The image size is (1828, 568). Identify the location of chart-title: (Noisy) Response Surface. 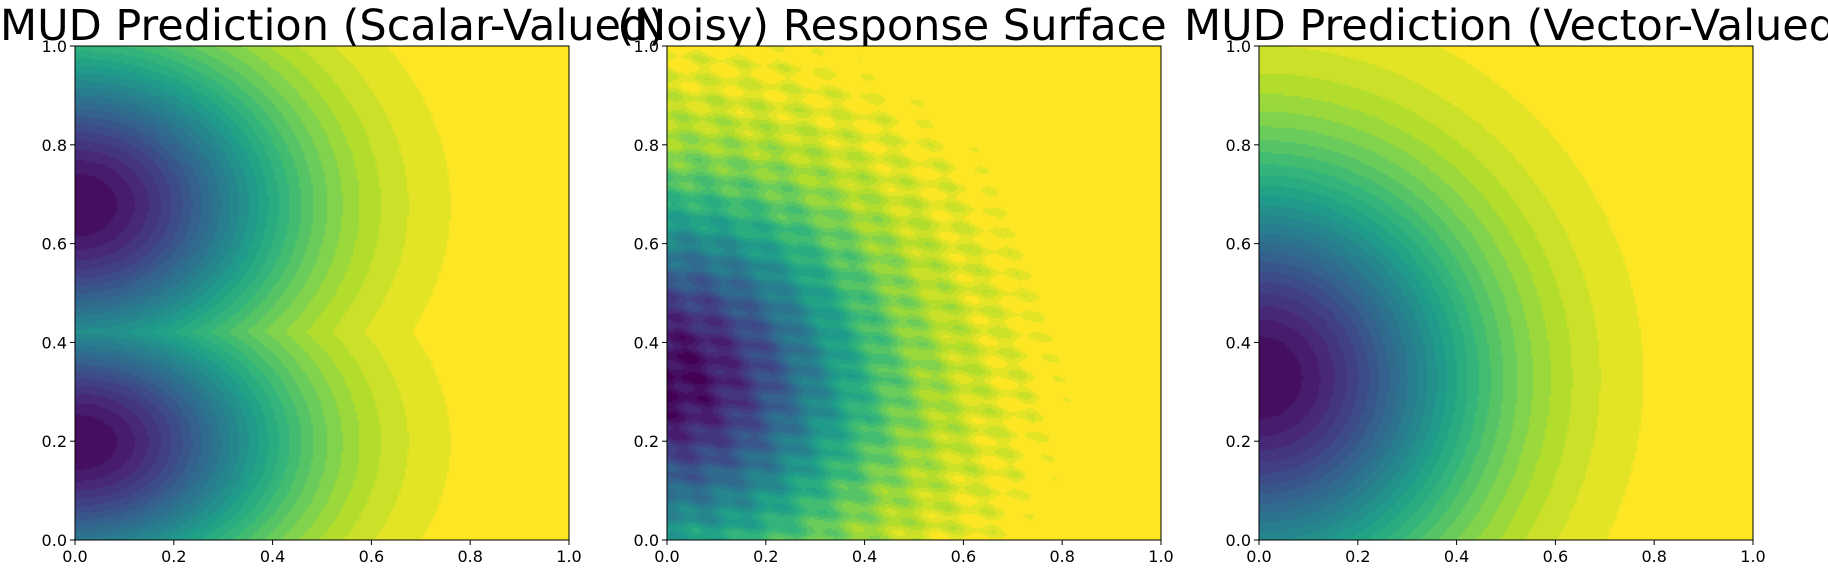
(892, 26).